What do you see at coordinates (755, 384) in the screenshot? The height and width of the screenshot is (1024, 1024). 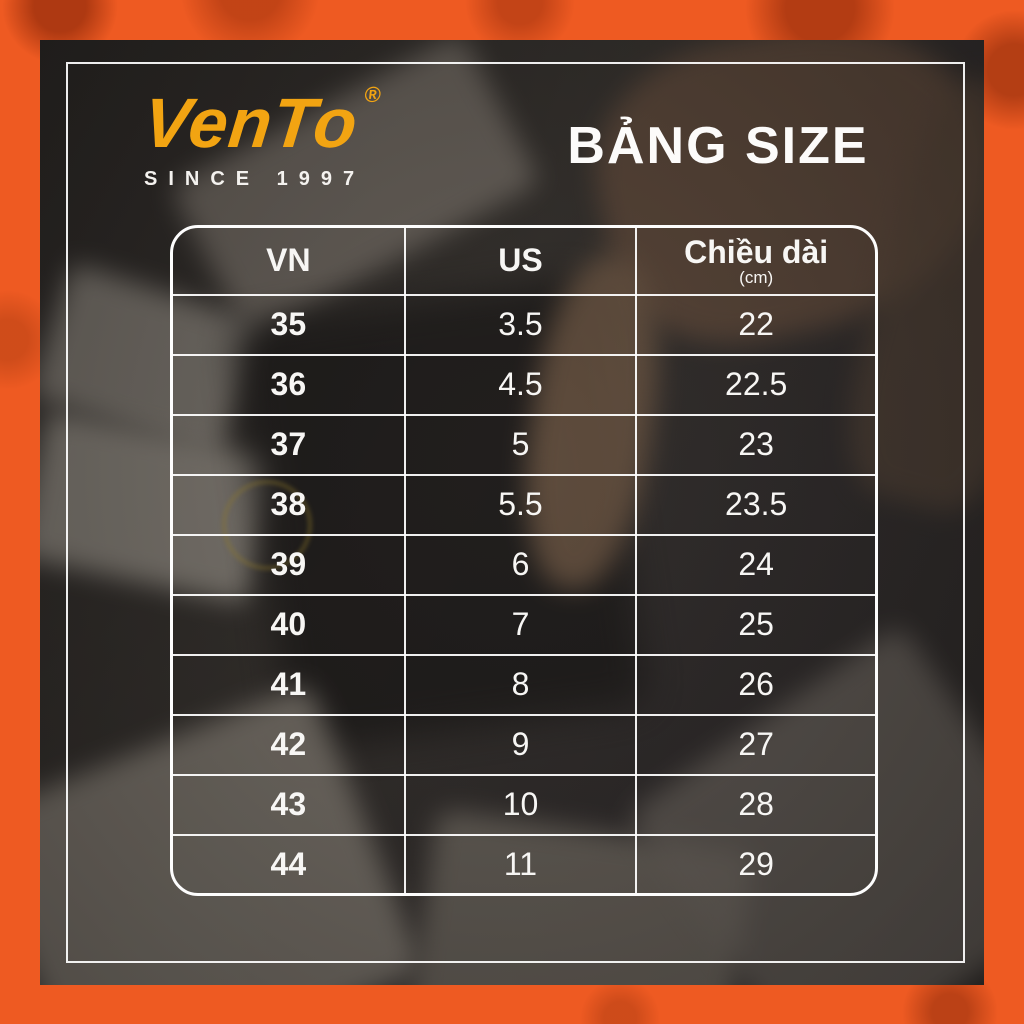 I see `size-cell: 22.5` at bounding box center [755, 384].